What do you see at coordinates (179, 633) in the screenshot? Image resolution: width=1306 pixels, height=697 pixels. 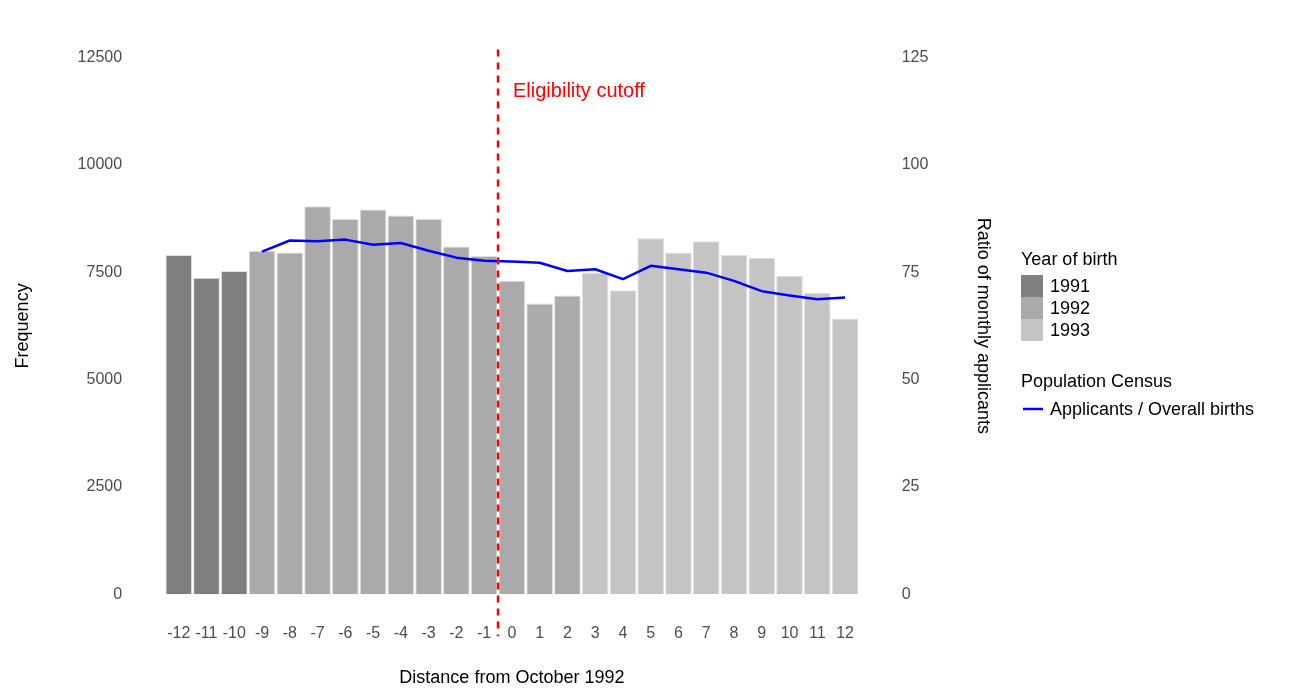 I see `x-tick-label: -12` at bounding box center [179, 633].